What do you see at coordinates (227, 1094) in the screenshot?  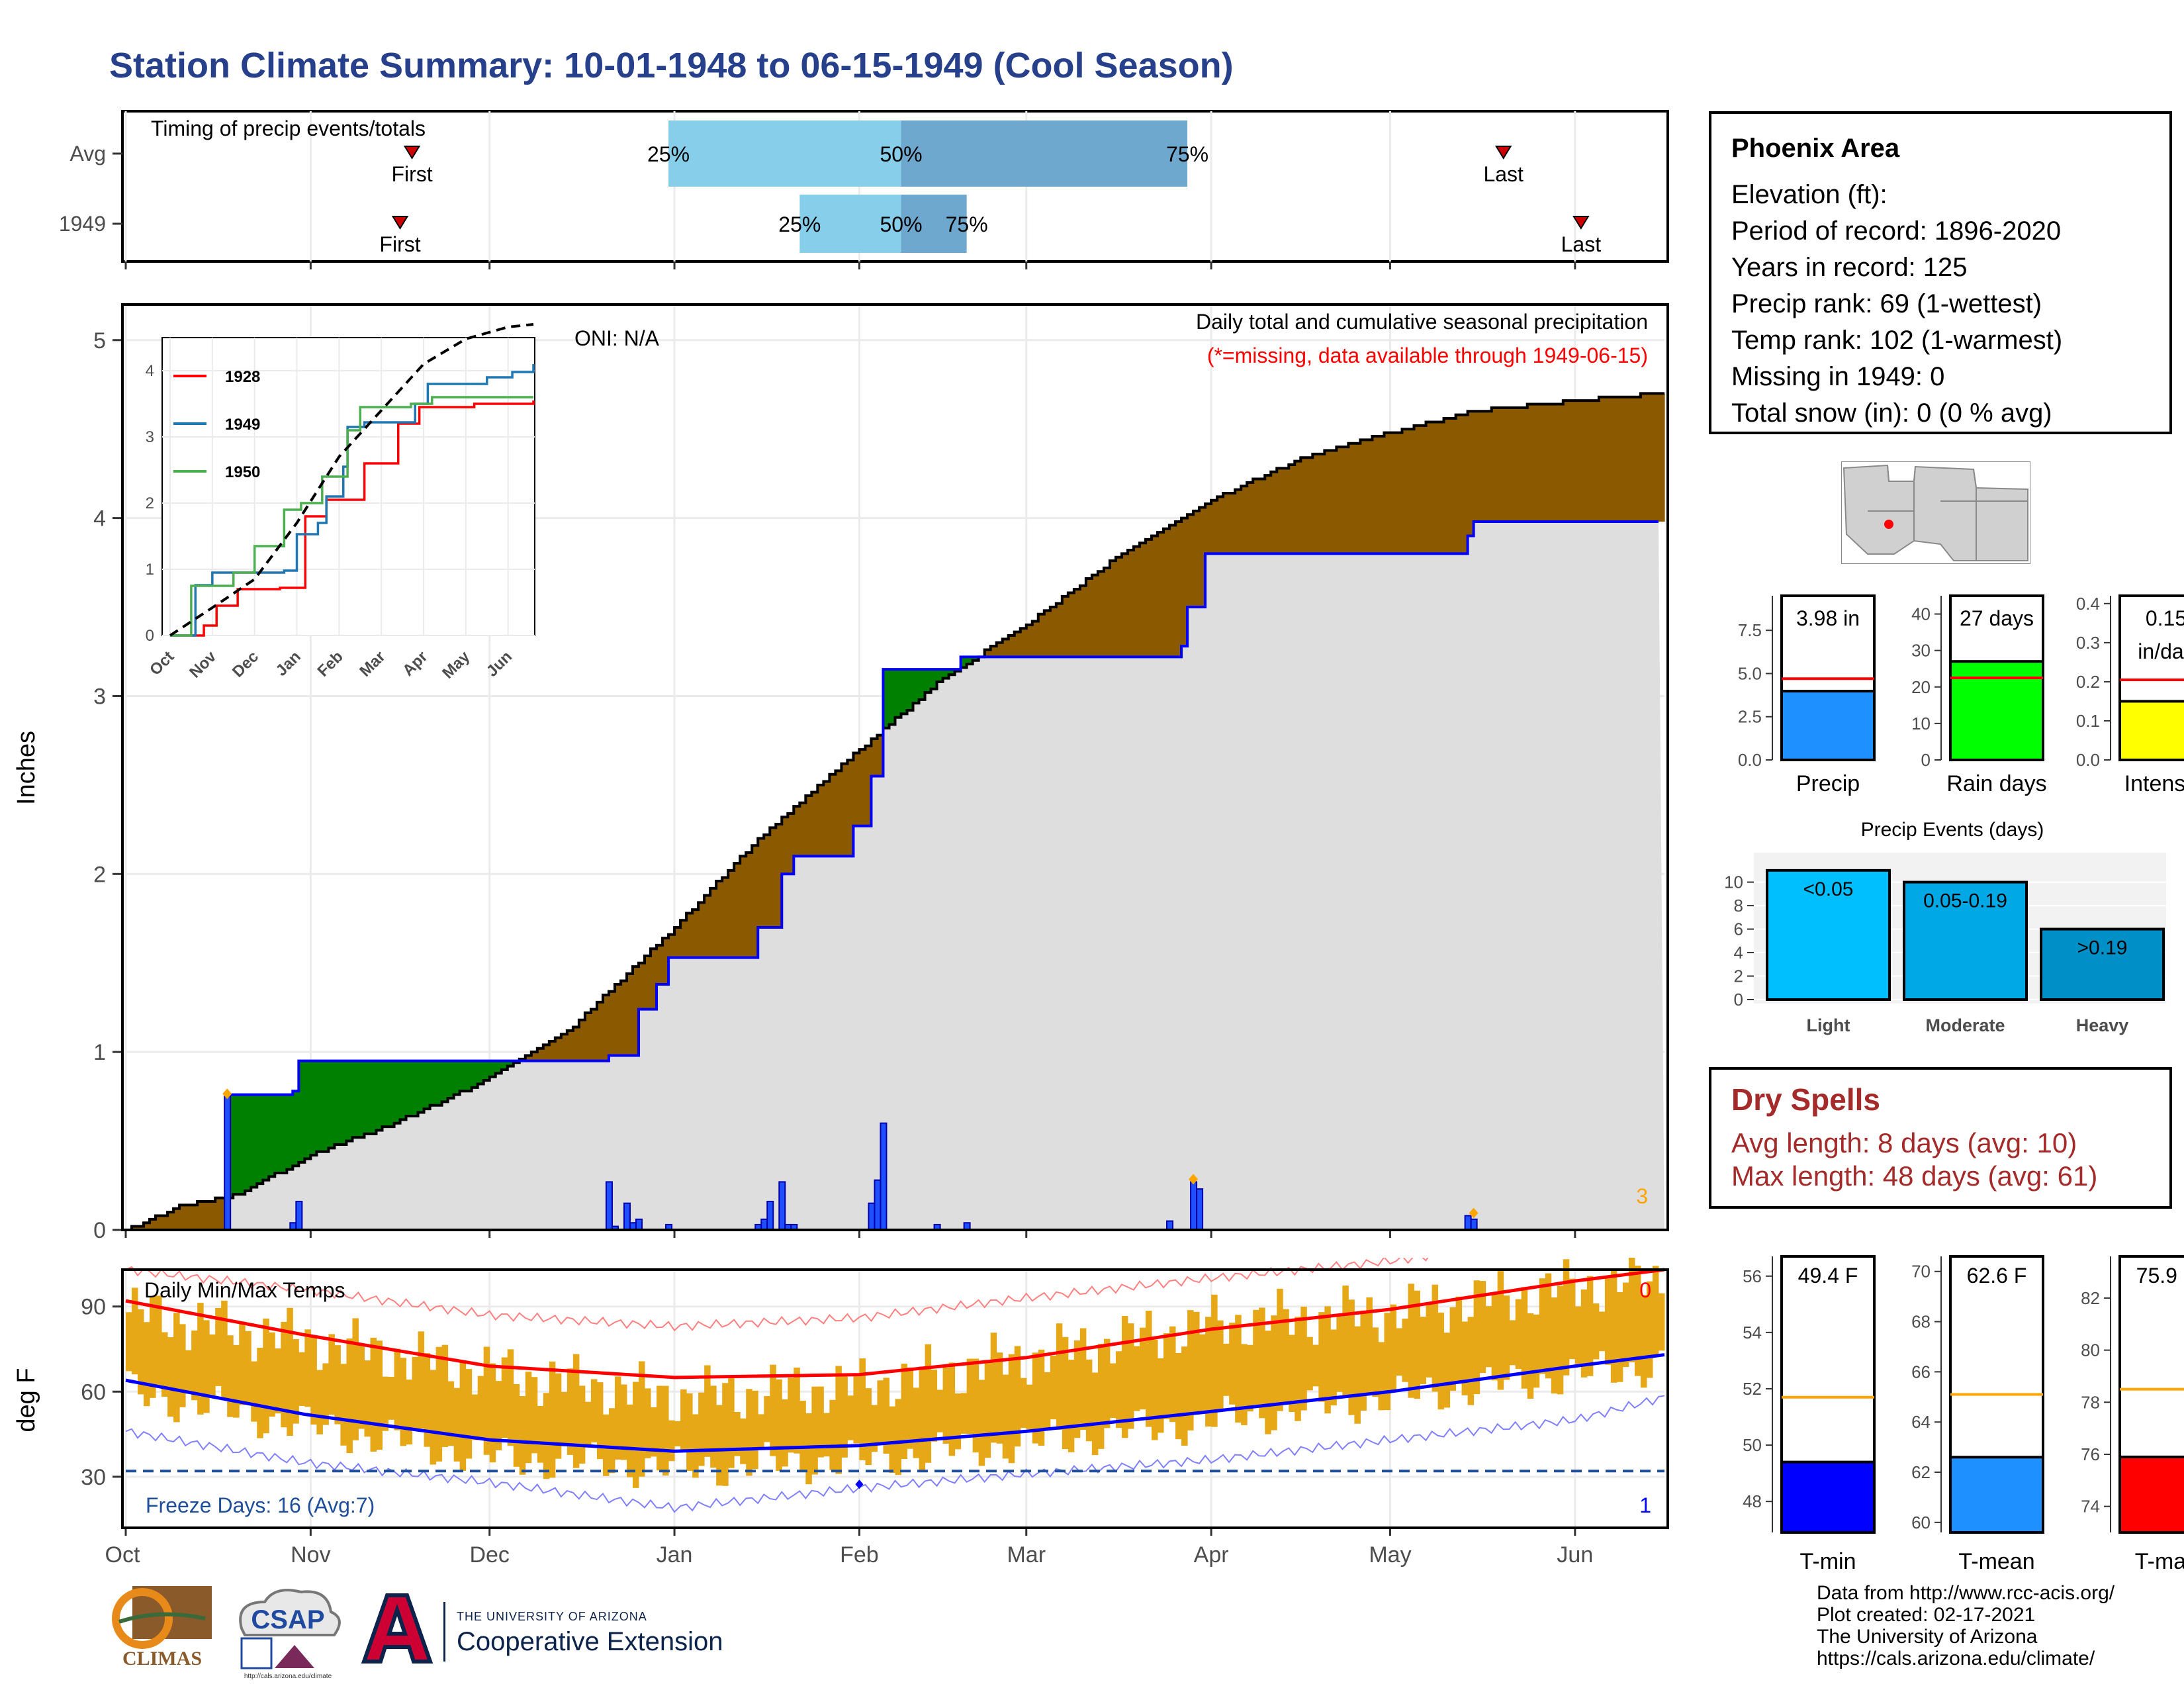 I see `missing-marker` at bounding box center [227, 1094].